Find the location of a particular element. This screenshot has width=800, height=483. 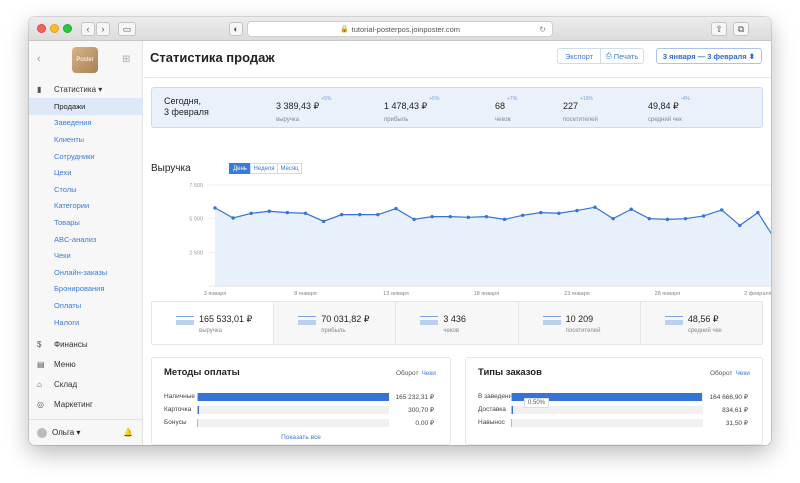

share-icon: ⇧ is located at coordinates (719, 29).